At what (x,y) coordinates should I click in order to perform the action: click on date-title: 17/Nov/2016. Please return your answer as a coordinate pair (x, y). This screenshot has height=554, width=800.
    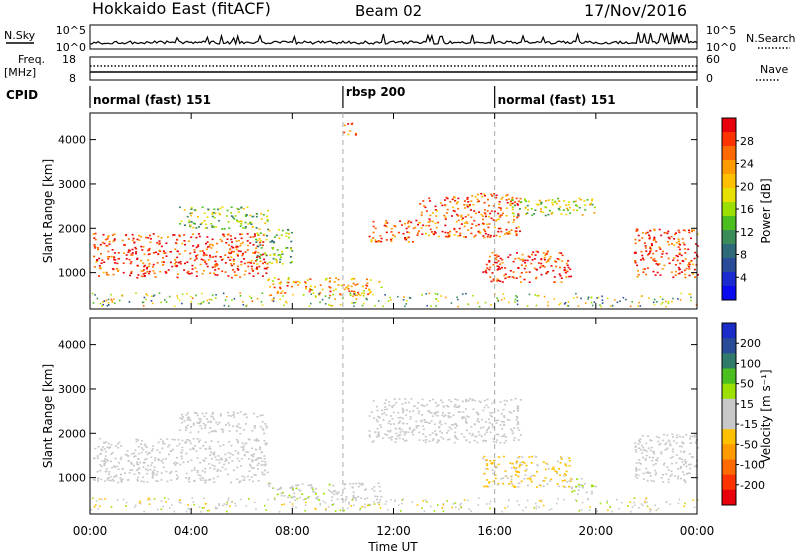
    Looking at the image, I should click on (635, 10).